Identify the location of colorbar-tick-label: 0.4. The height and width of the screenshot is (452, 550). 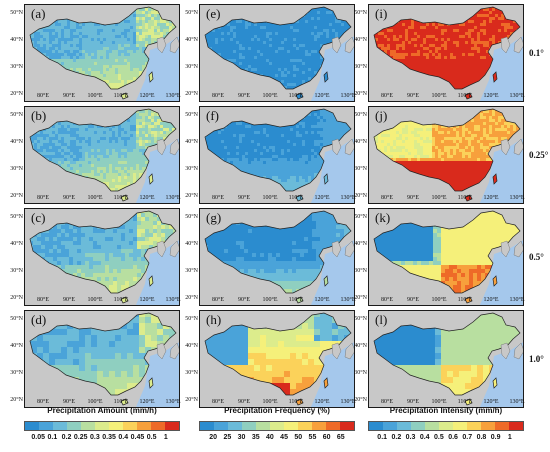
(123, 437).